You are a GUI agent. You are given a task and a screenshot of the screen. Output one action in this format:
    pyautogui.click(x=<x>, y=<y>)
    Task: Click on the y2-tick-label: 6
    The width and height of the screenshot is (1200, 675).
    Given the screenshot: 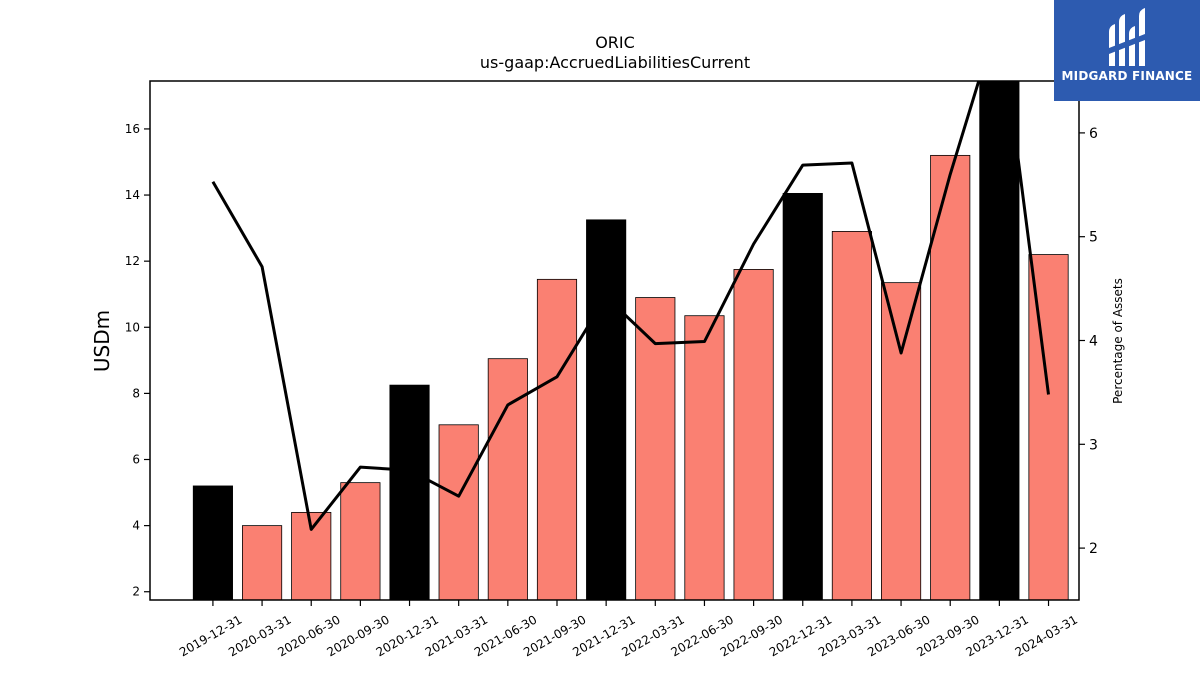 What is the action you would take?
    pyautogui.click(x=1093, y=134)
    